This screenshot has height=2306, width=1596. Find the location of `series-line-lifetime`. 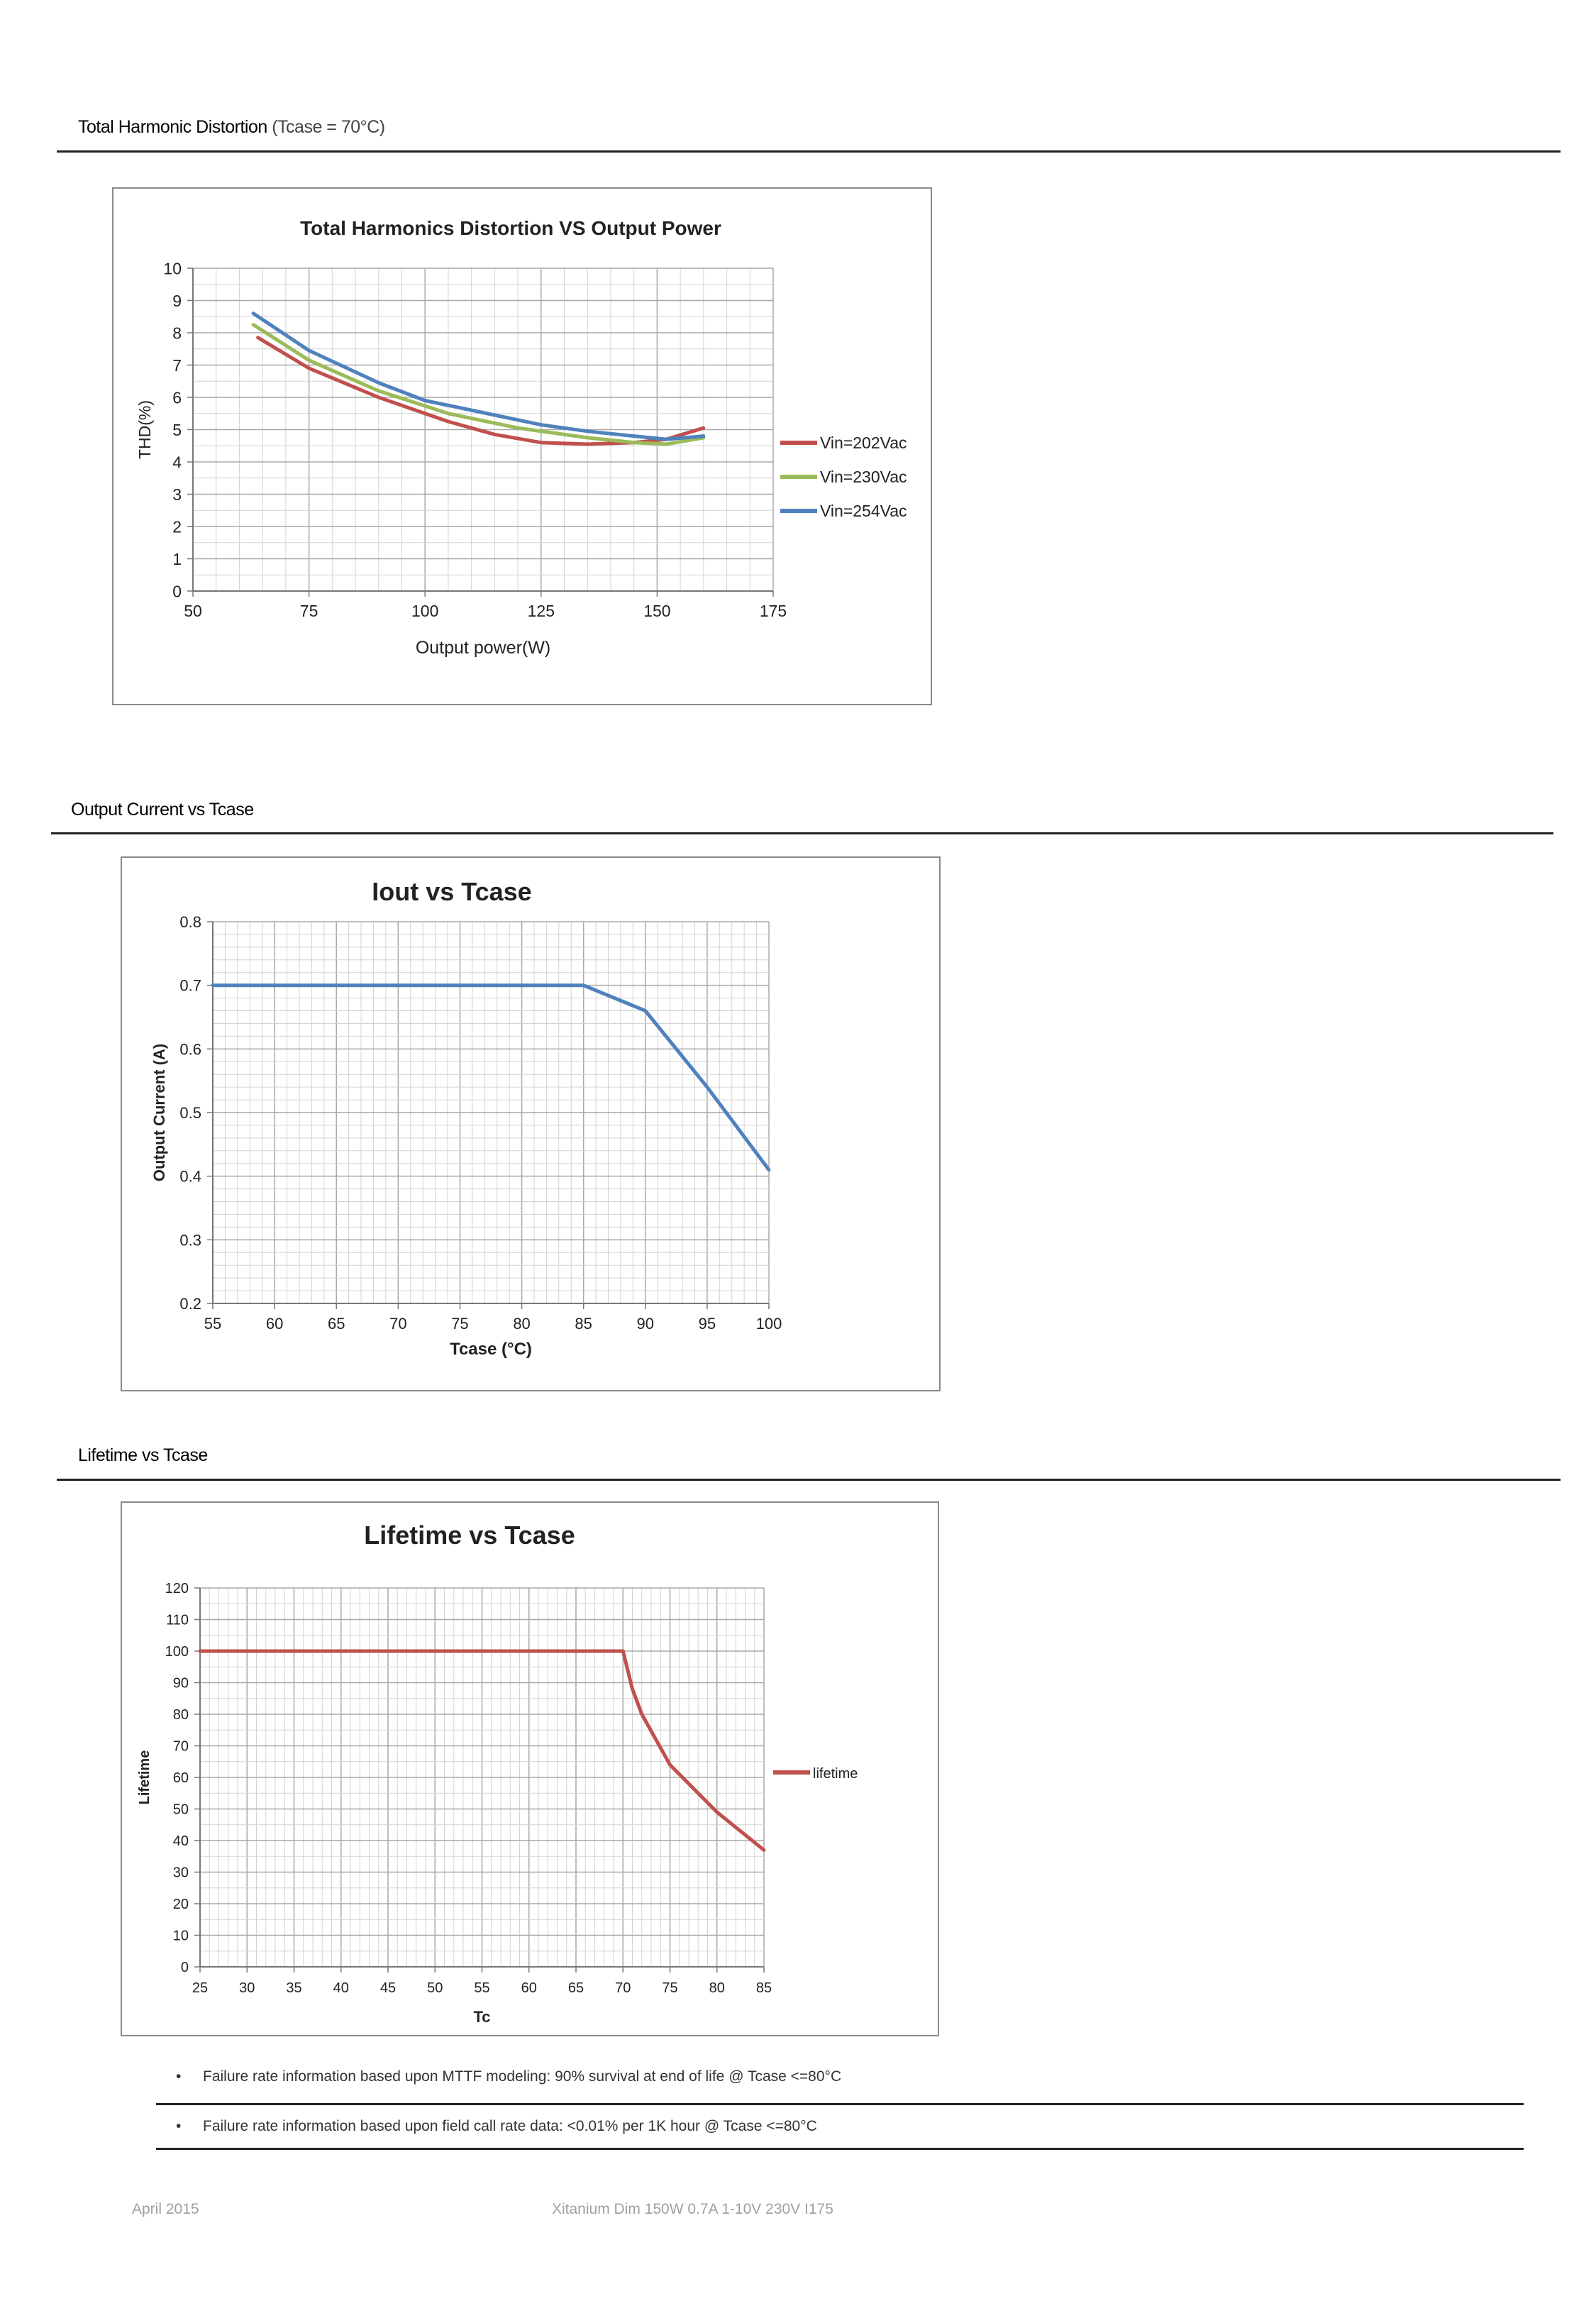

series-line-lifetime is located at coordinates (482, 1750).